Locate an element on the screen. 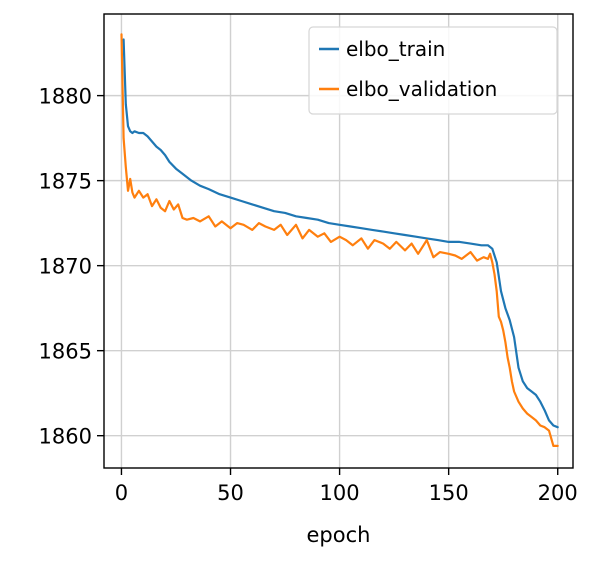 This screenshot has height=564, width=595. legend-label: elbo_train is located at coordinates (395, 49).